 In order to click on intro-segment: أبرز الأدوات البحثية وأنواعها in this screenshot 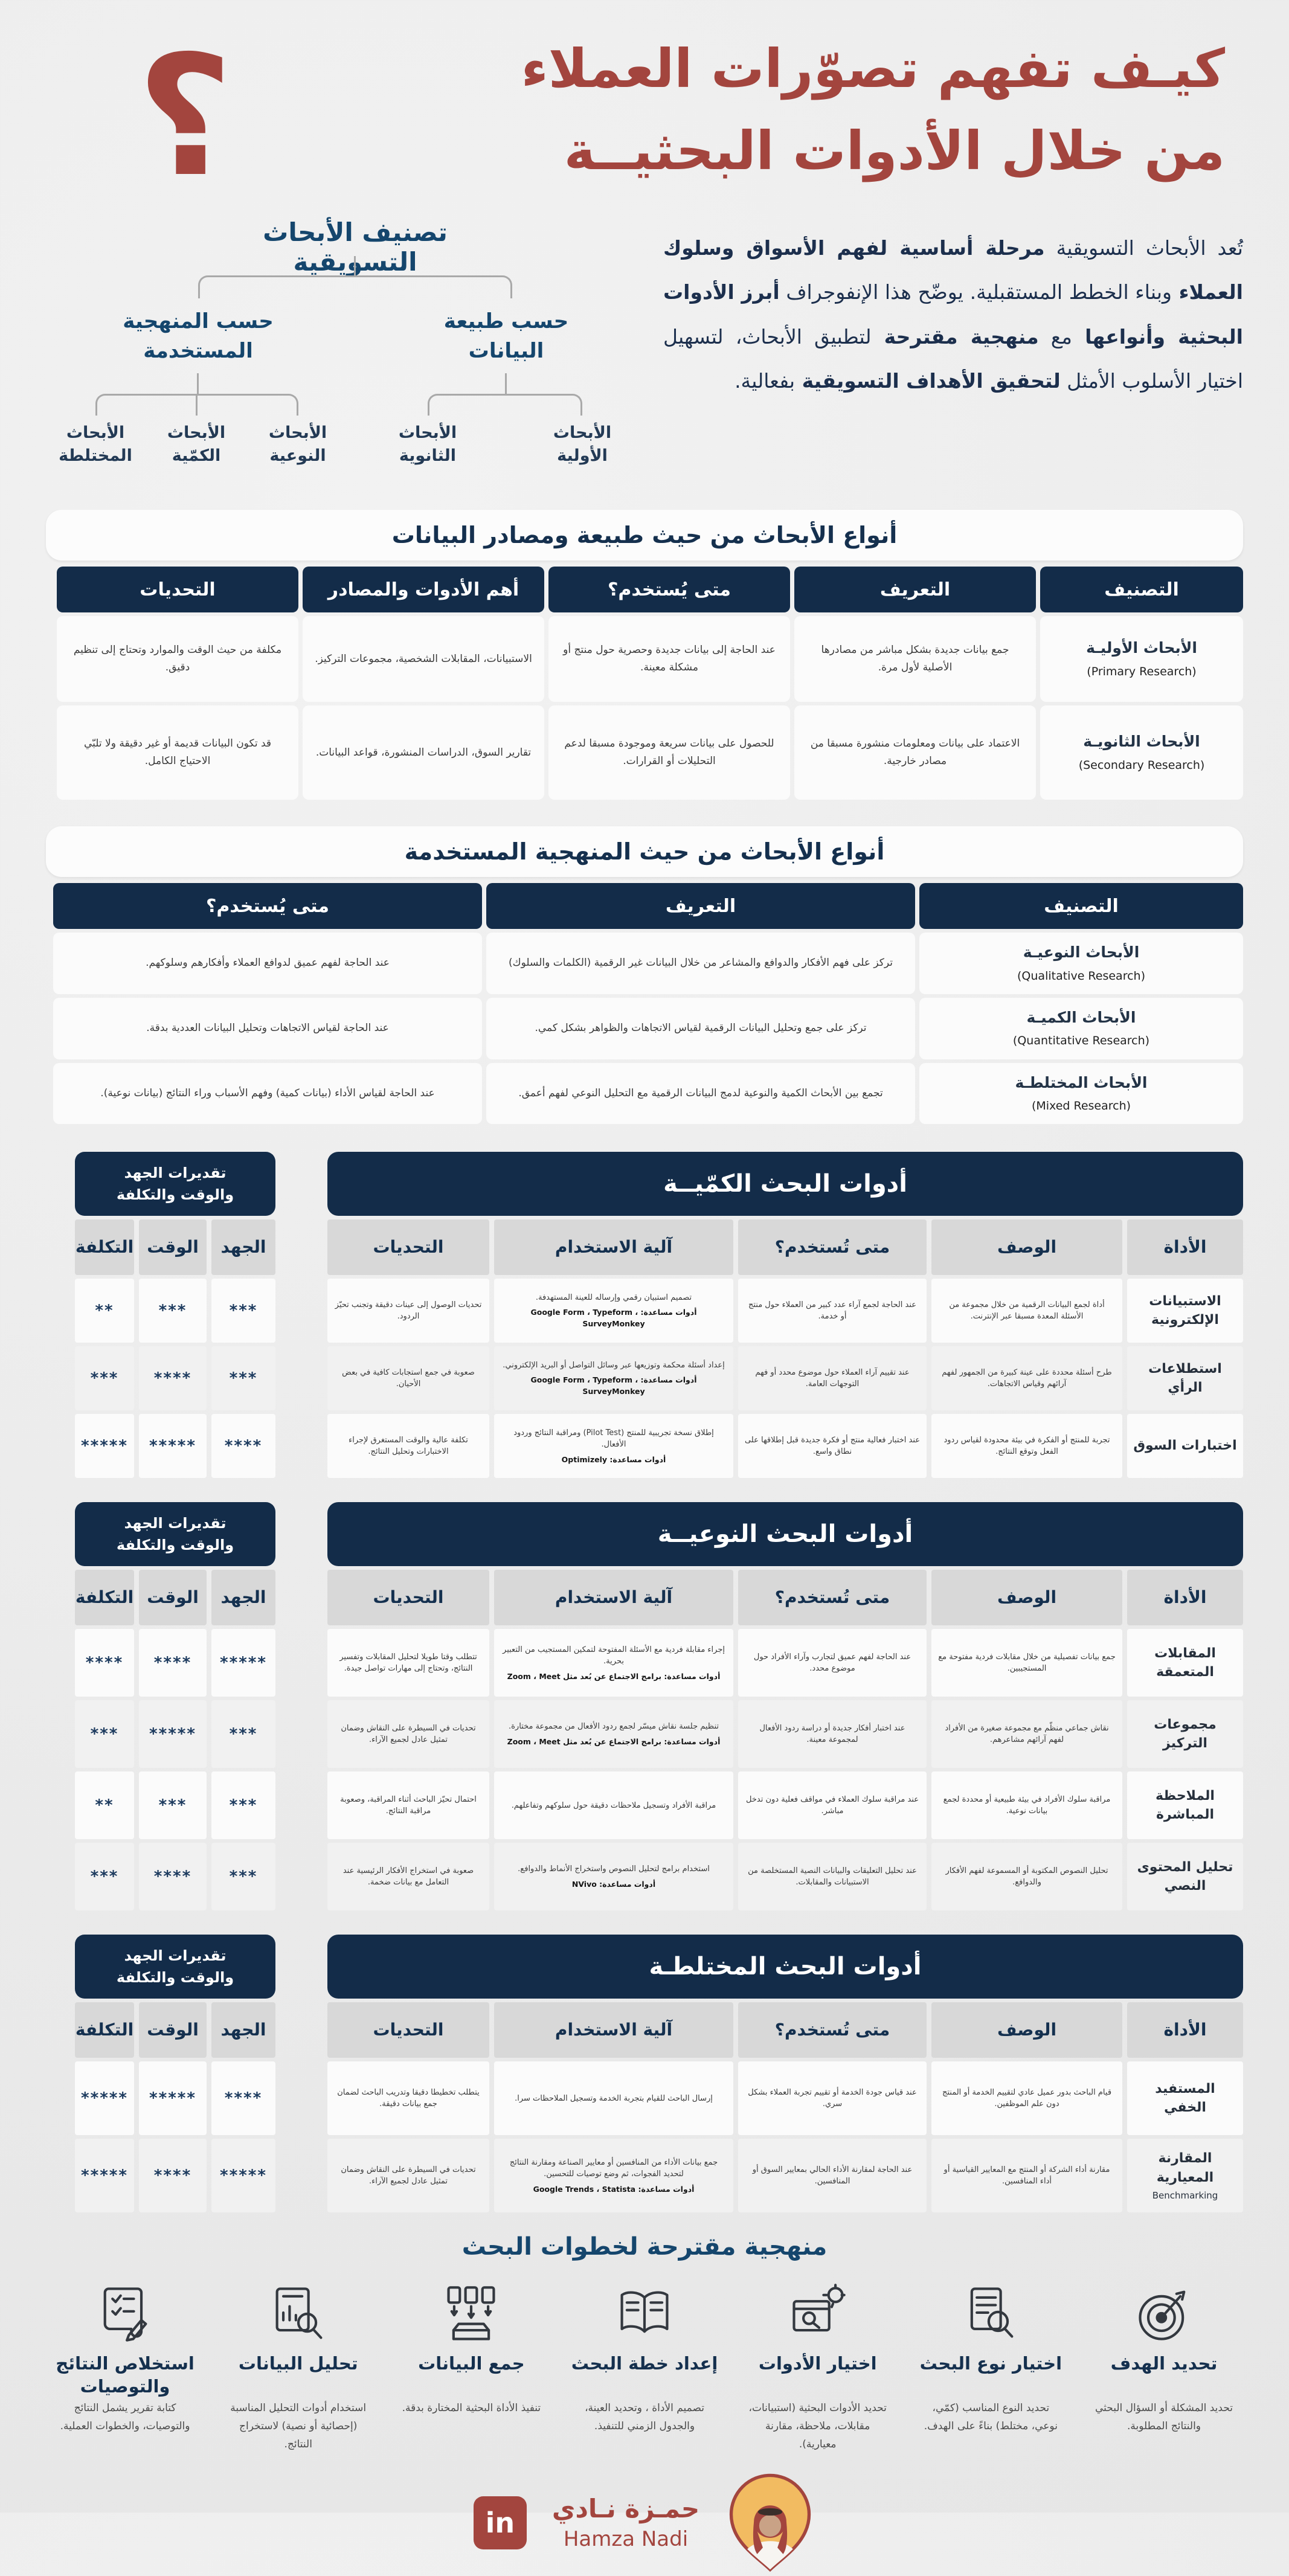, I will do `click(953, 314)`.